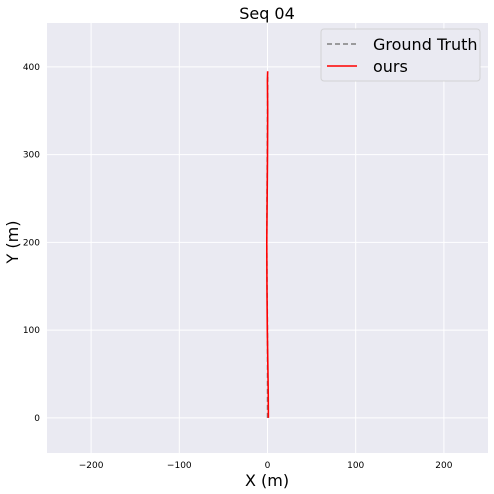 Image resolution: width=494 pixels, height=494 pixels. I want to click on legend-ours-label: ours, so click(390, 66).